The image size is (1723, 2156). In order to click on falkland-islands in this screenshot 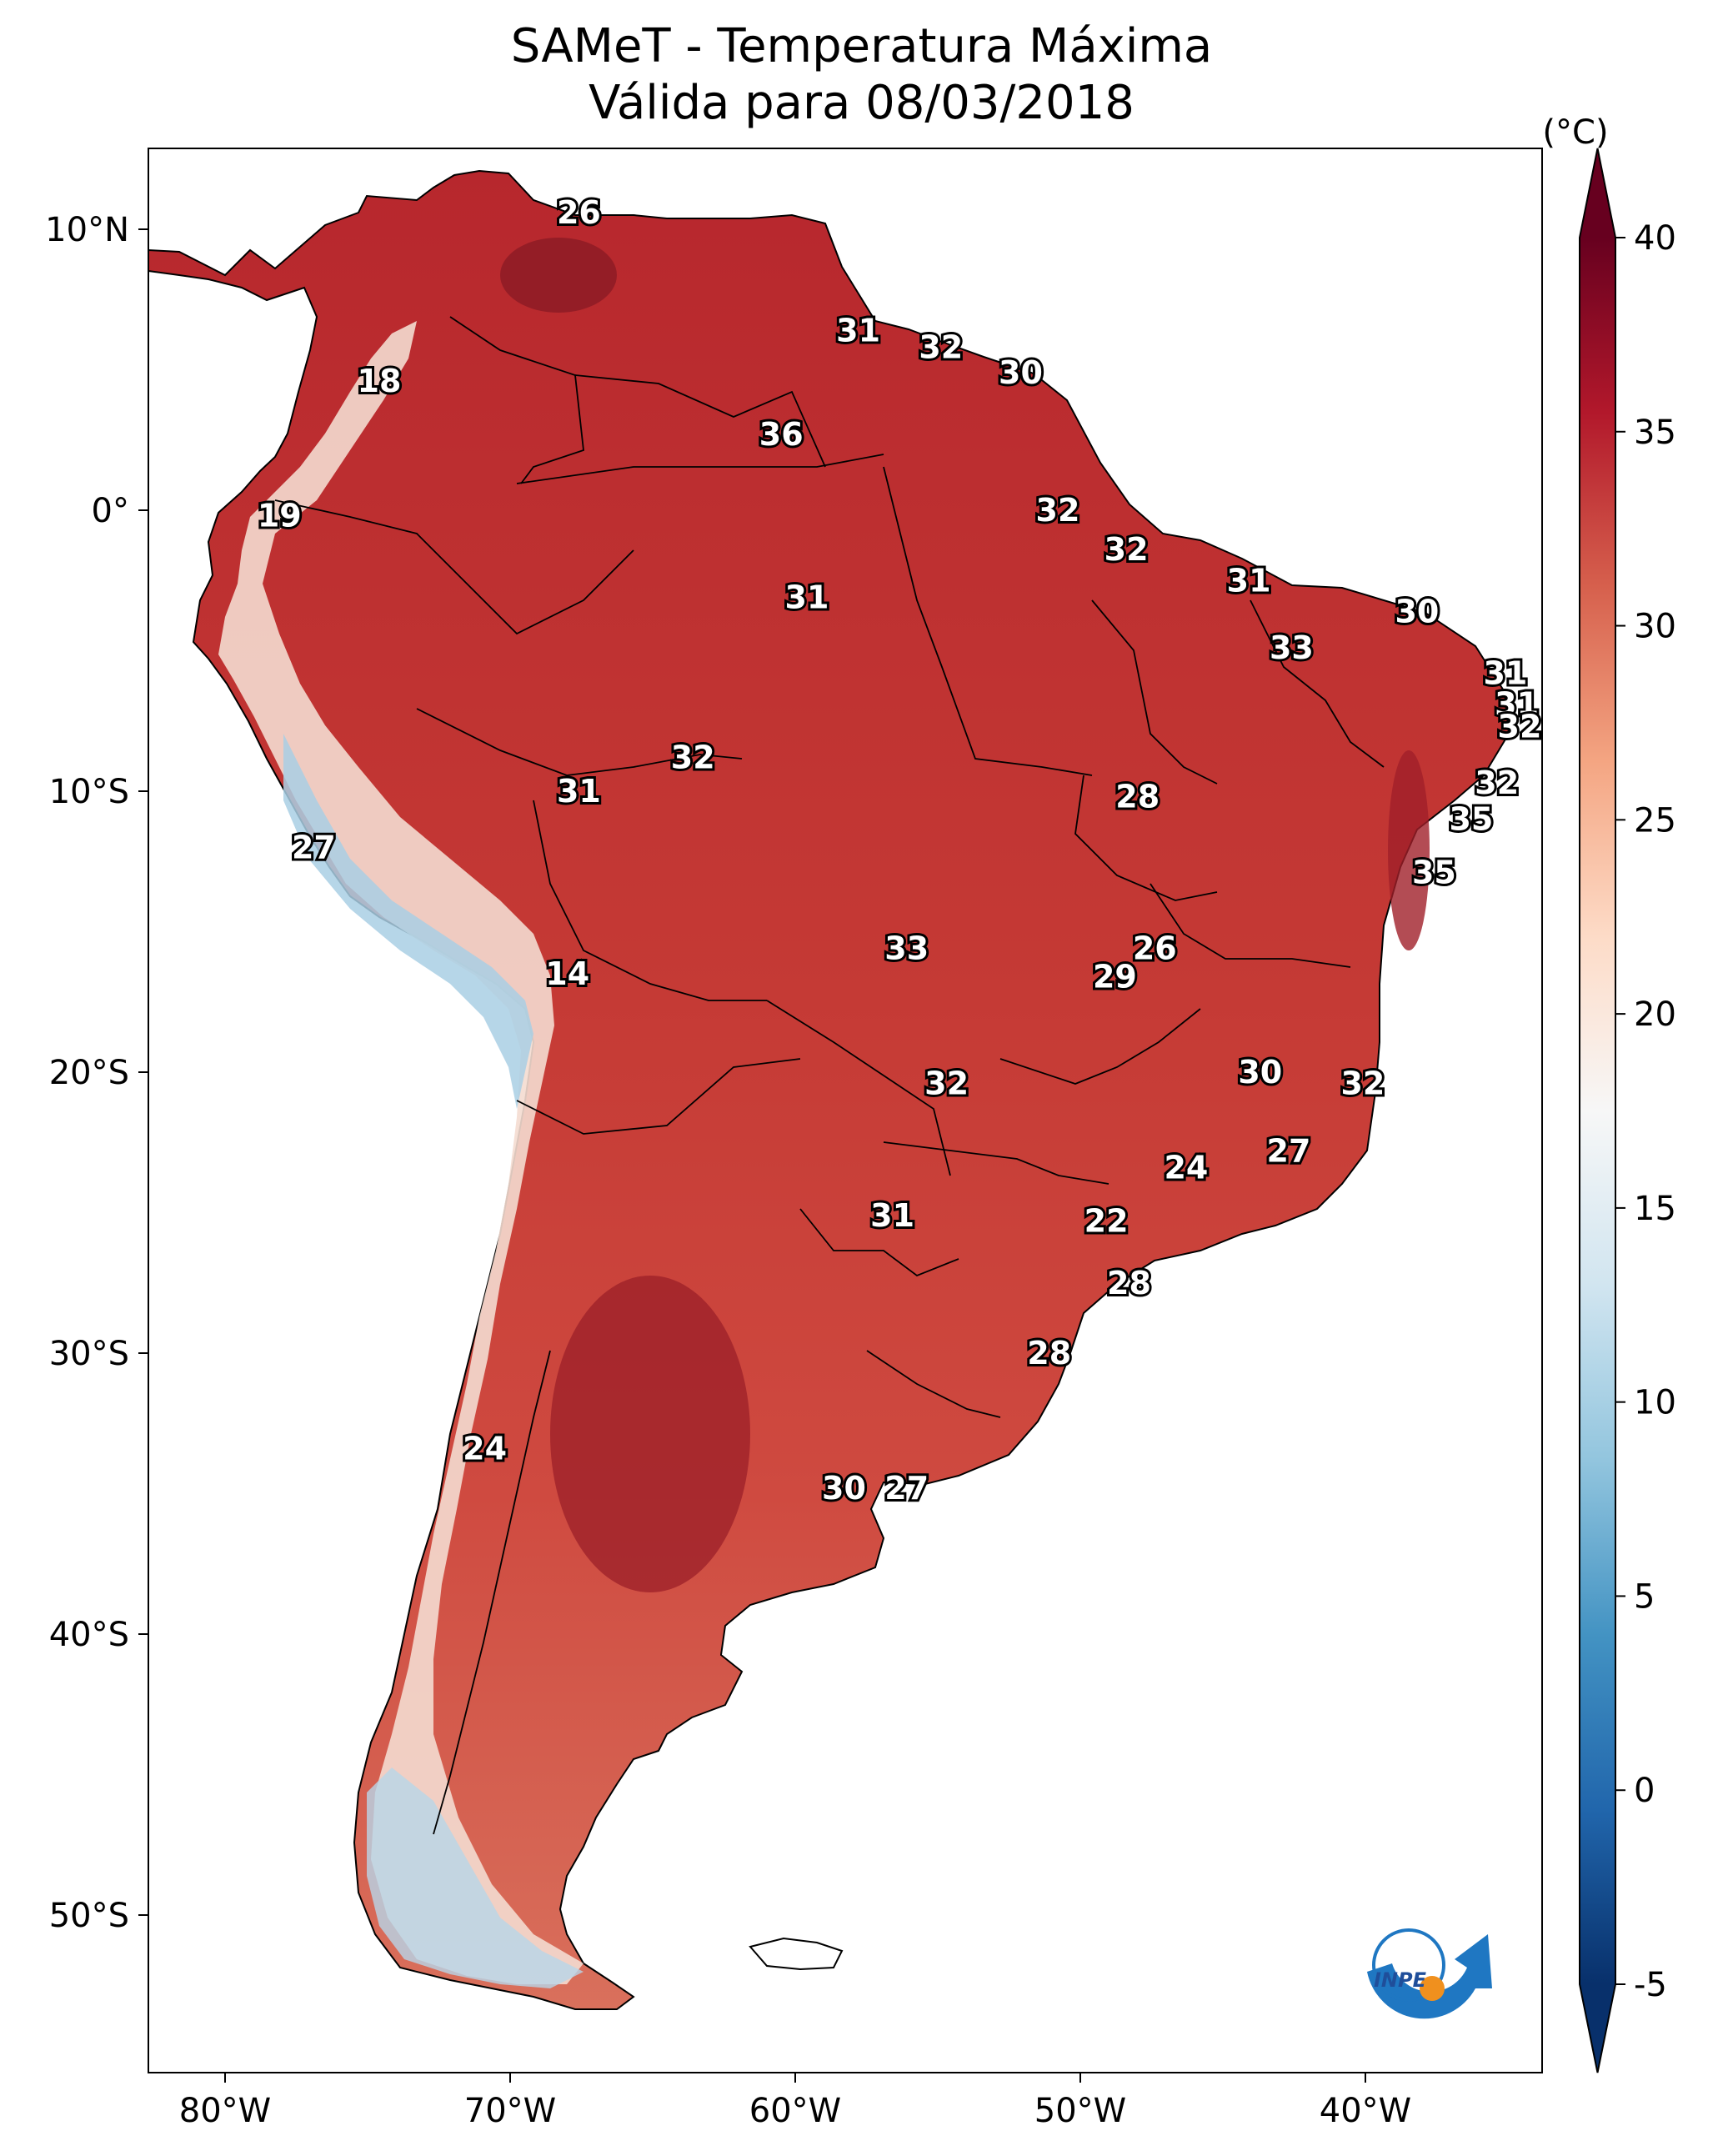, I will do `click(796, 1954)`.